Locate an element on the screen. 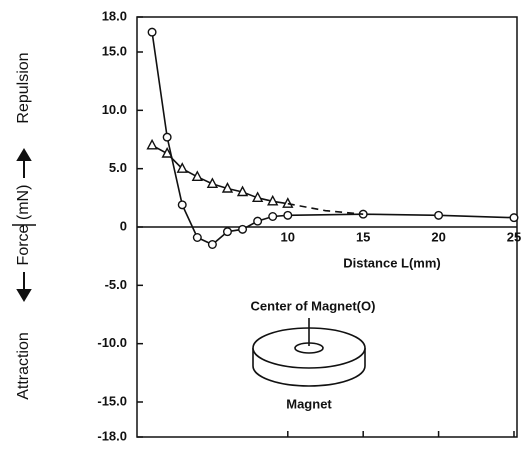 The width and height of the screenshot is (524, 455). arrow-down-head is located at coordinates (24, 295).